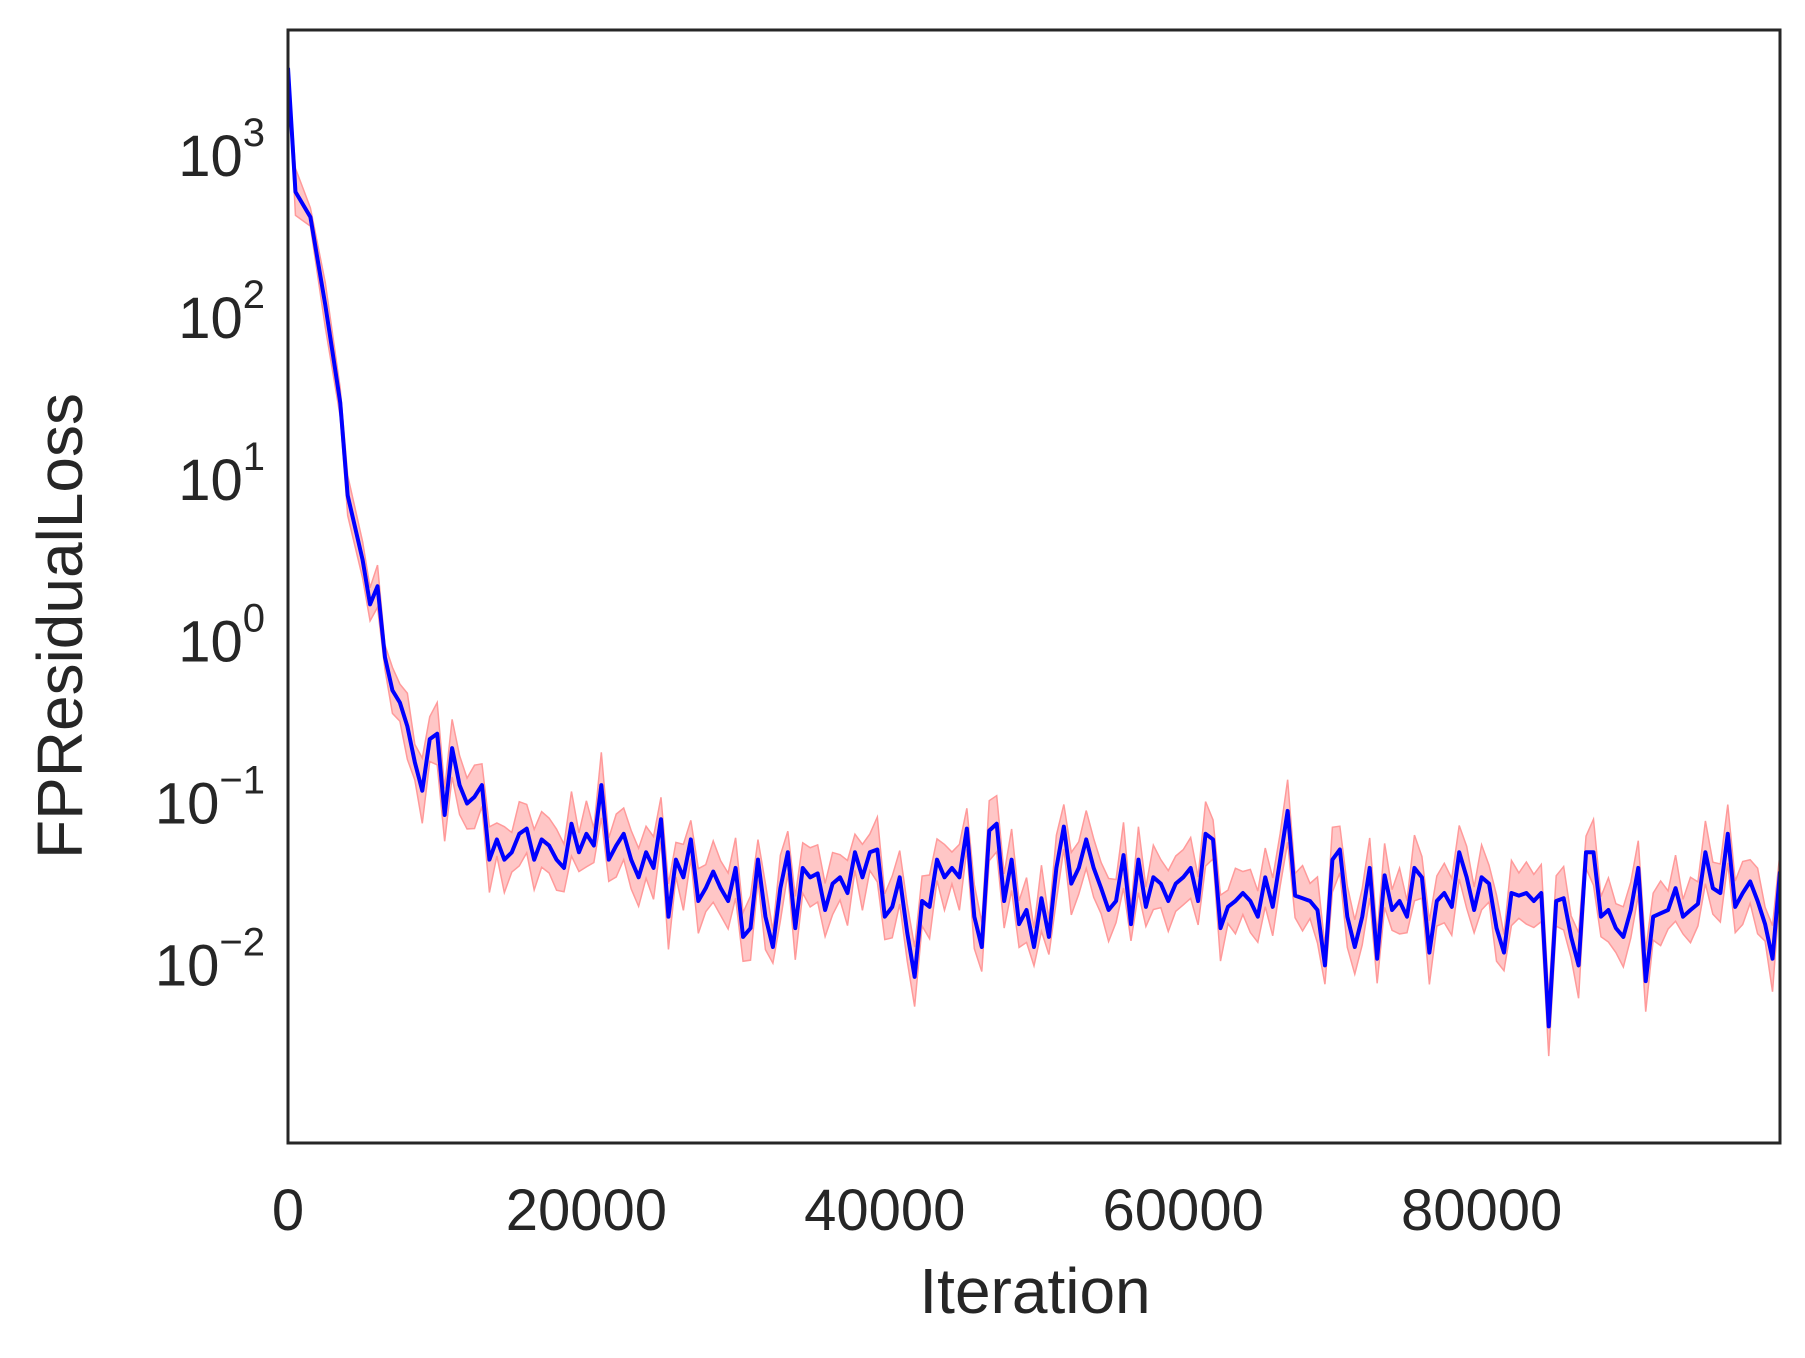  I want to click on y-tick-label: 10¹, so click(221, 474).